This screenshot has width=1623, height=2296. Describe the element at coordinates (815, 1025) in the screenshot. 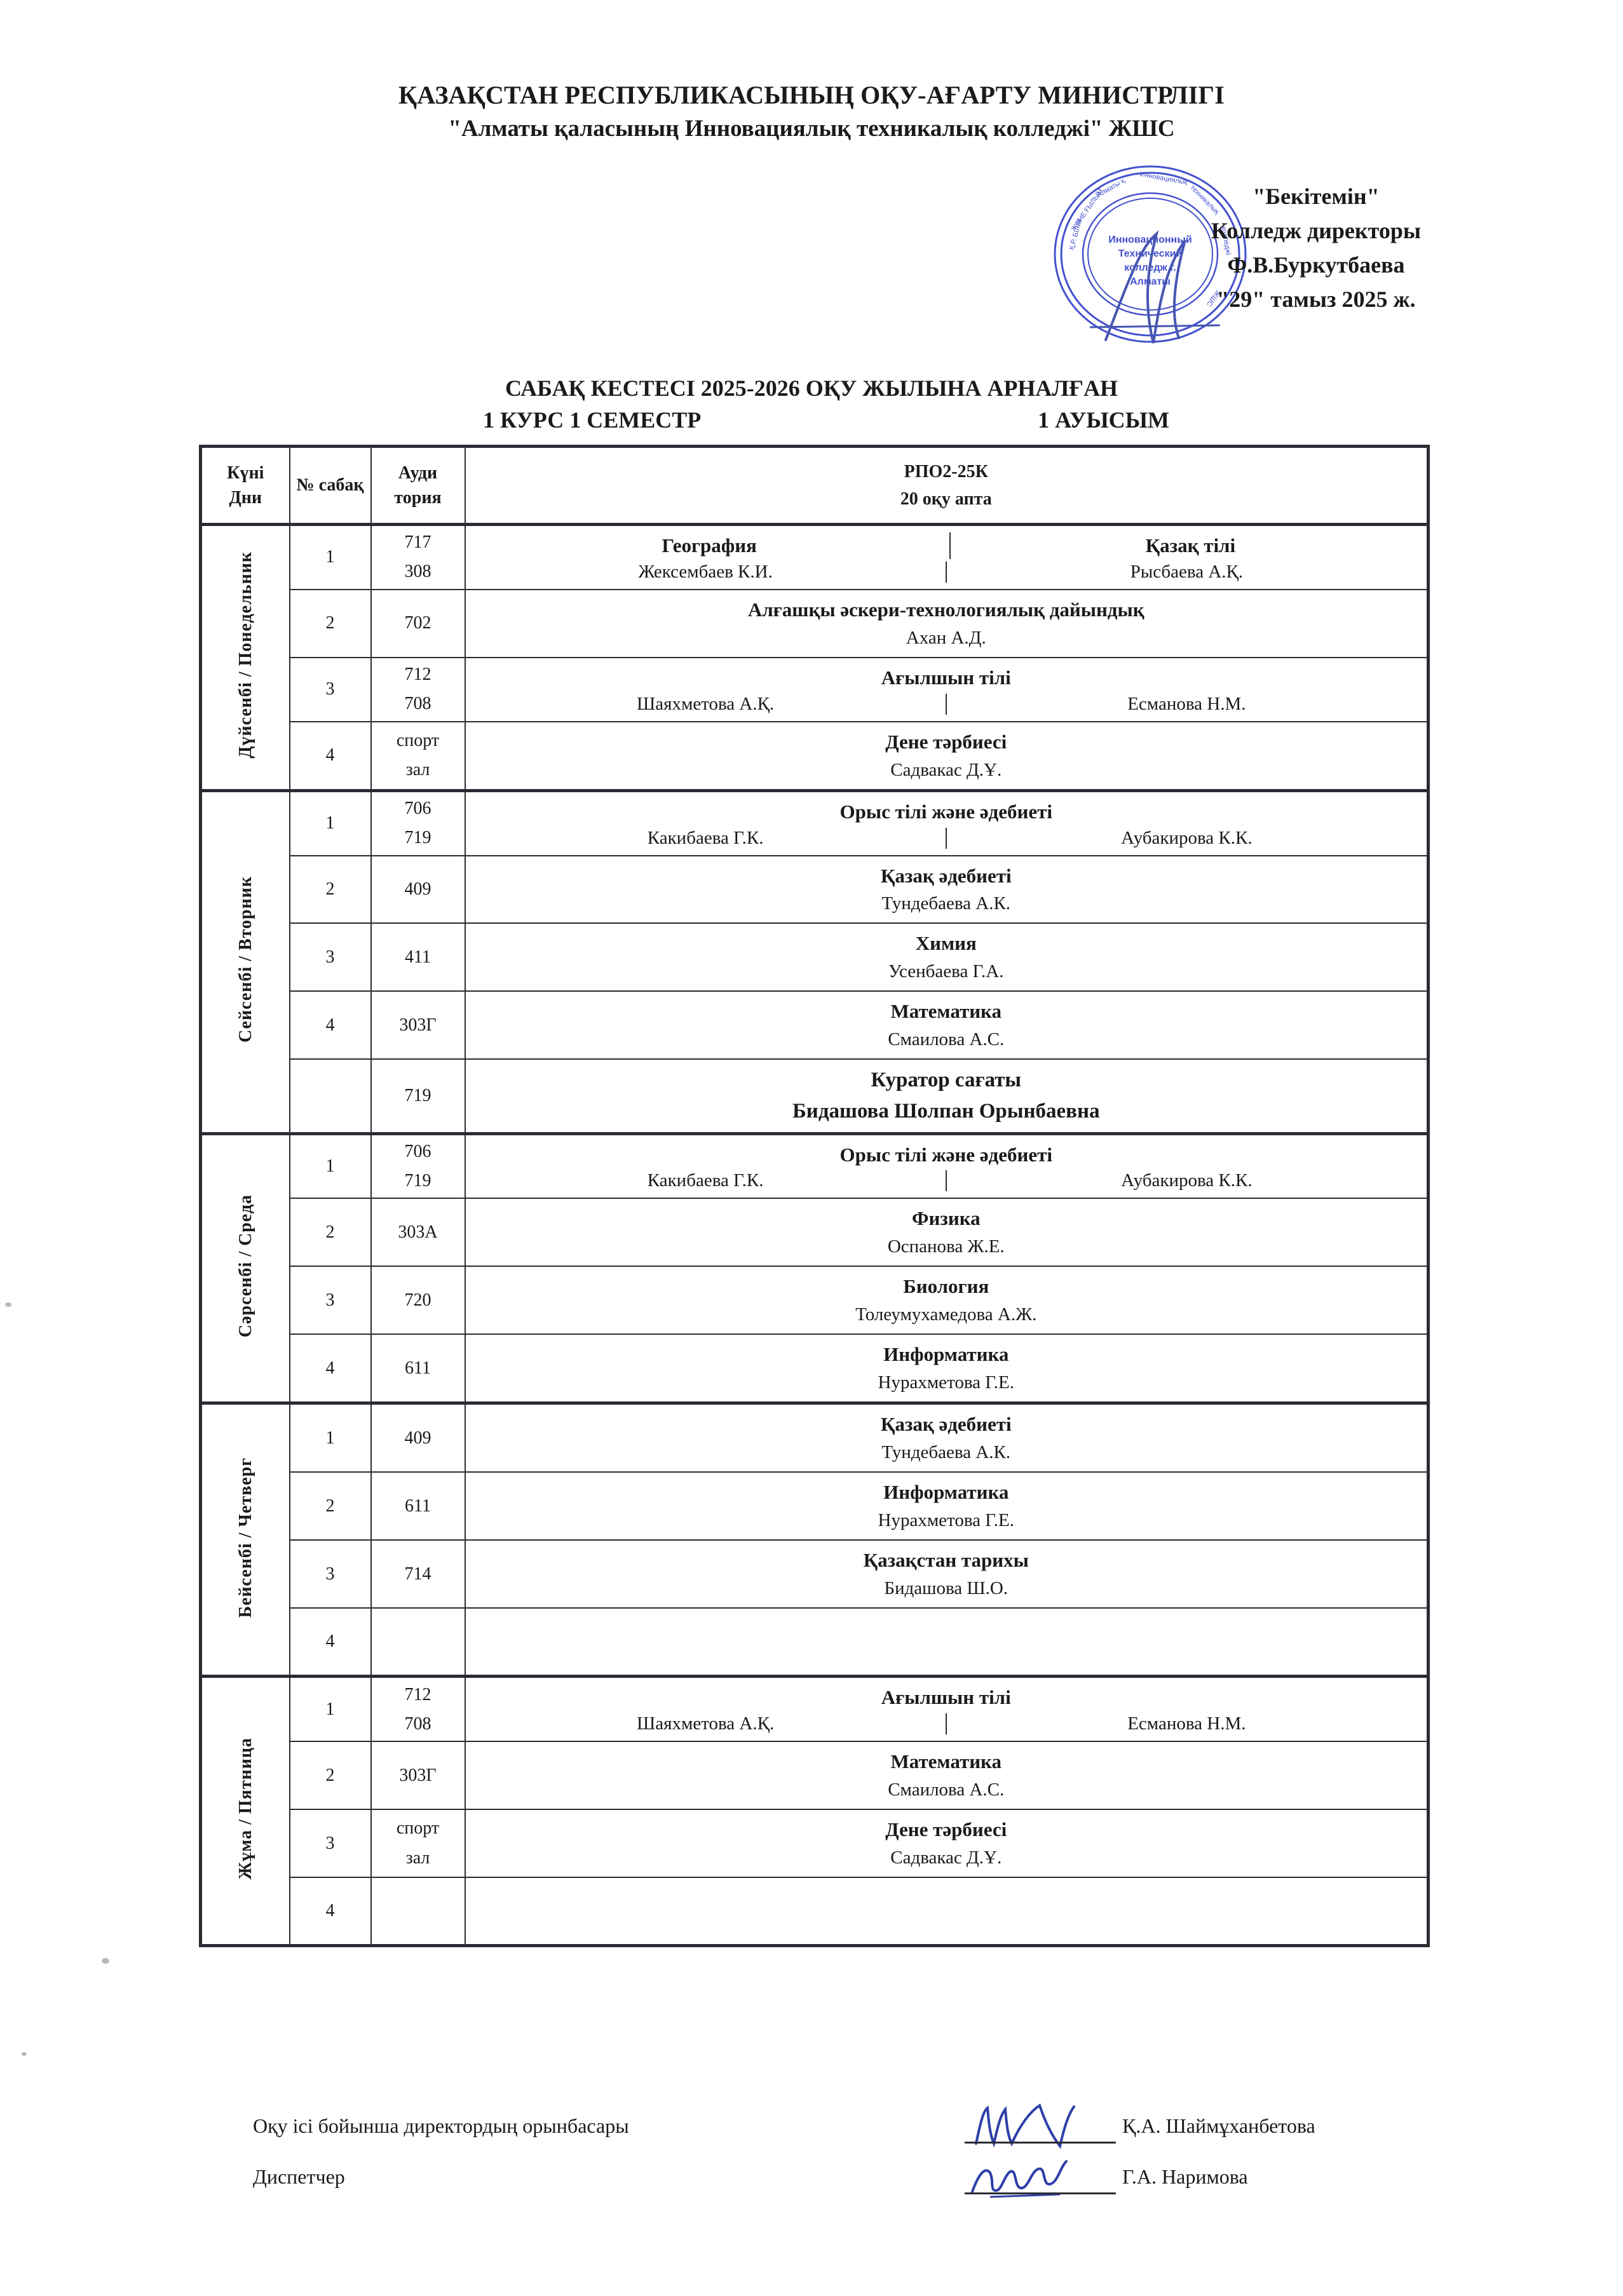

I see `schedule-row: 4 303Г Математика Смаилова А.С.` at that location.